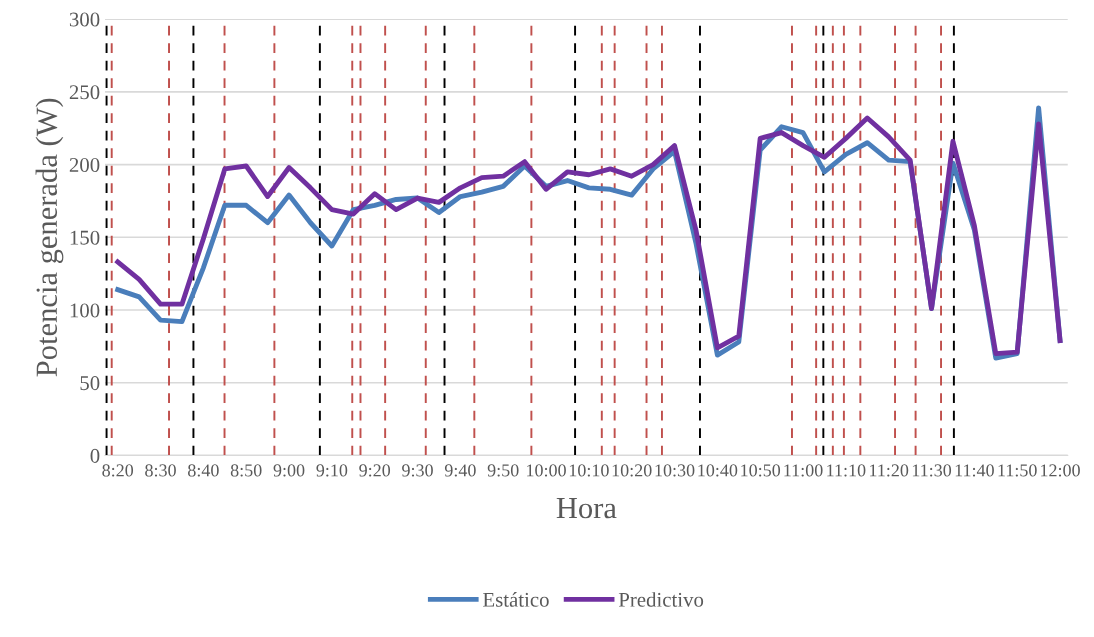 The height and width of the screenshot is (637, 1094). I want to click on x-axis-title: Hora, so click(586, 508).